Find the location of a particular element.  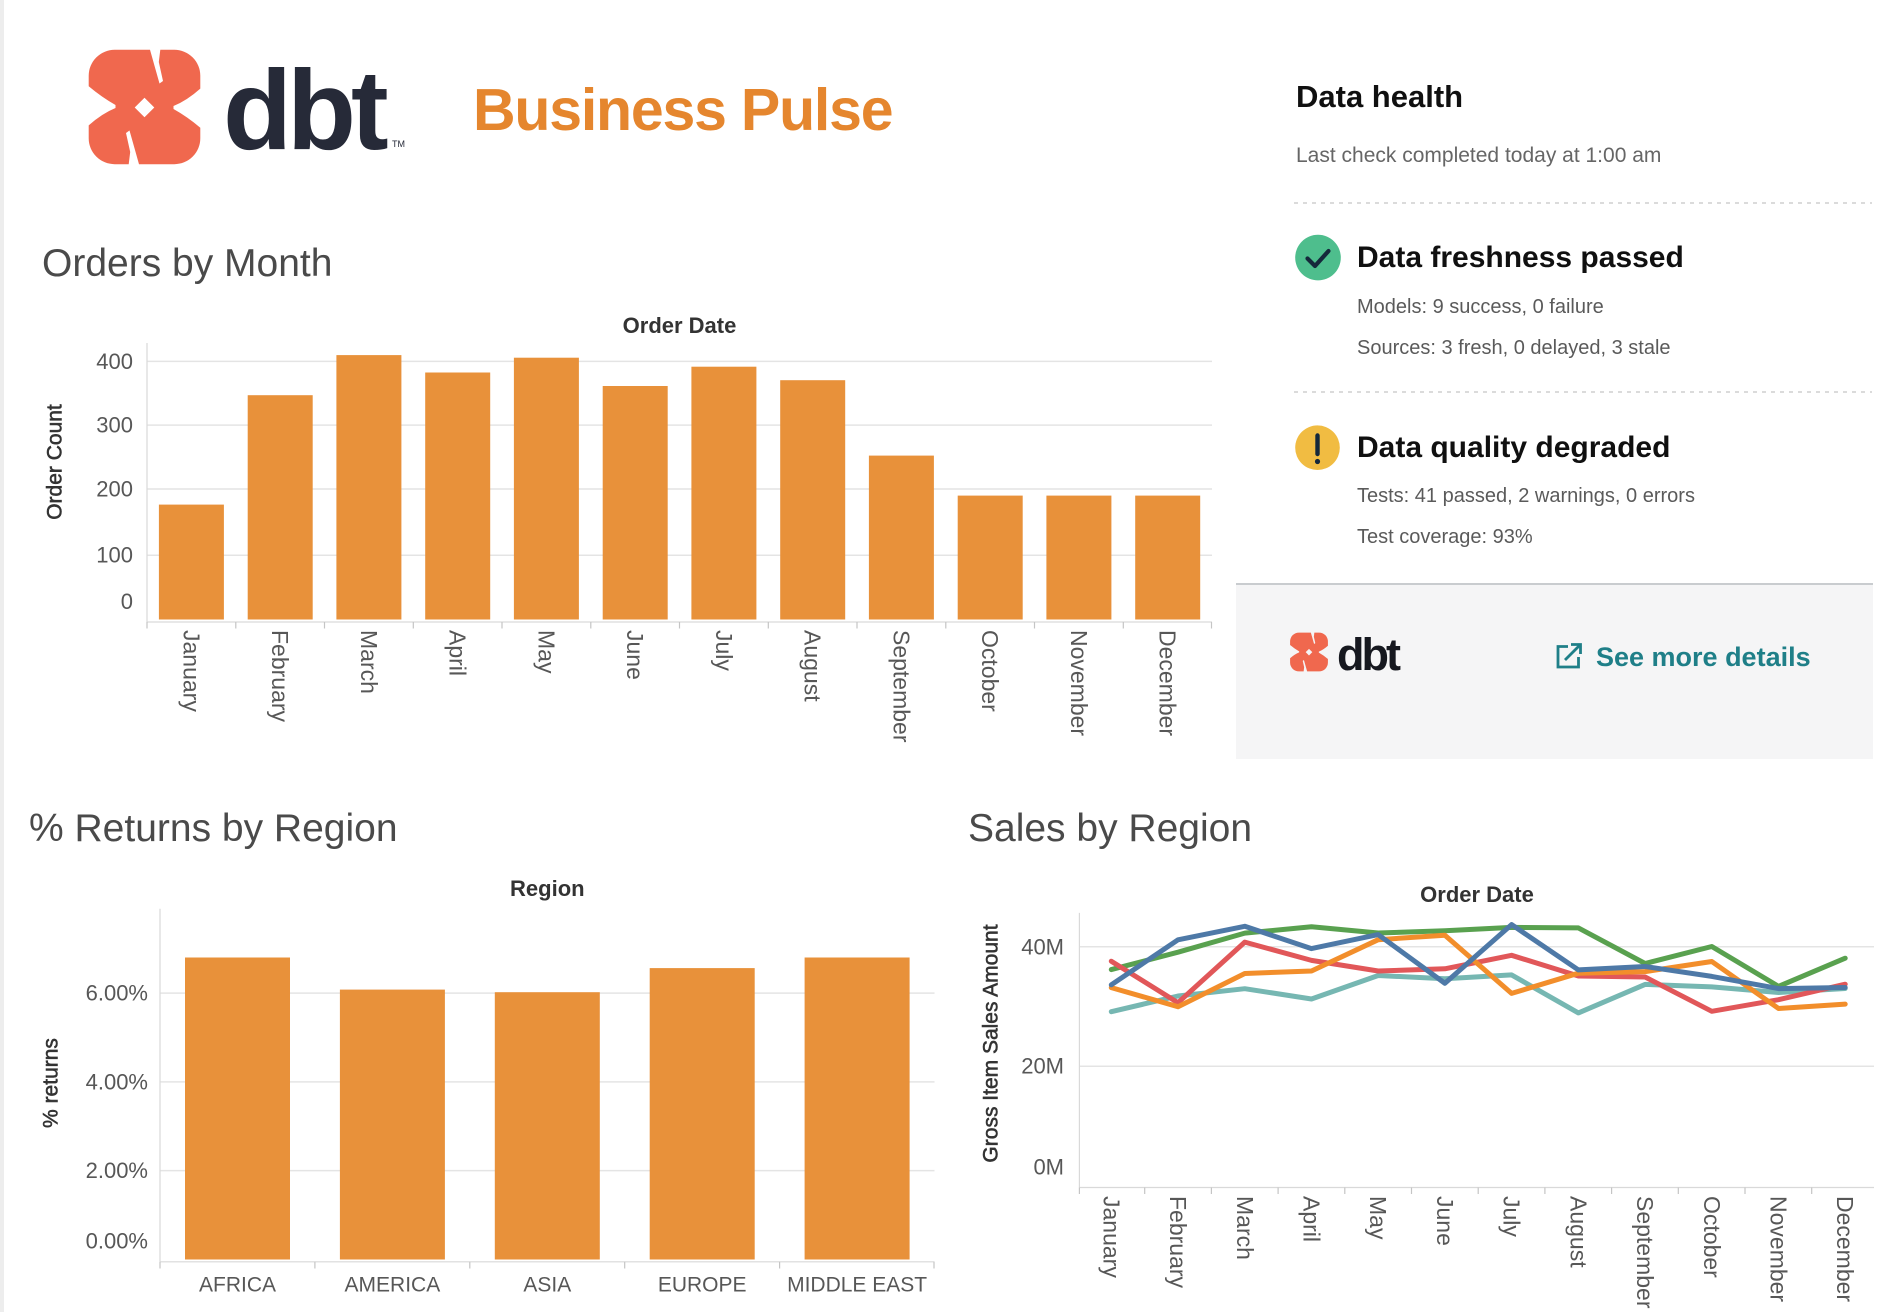

svg-text: 0.00% is located at coordinates (117, 1241).